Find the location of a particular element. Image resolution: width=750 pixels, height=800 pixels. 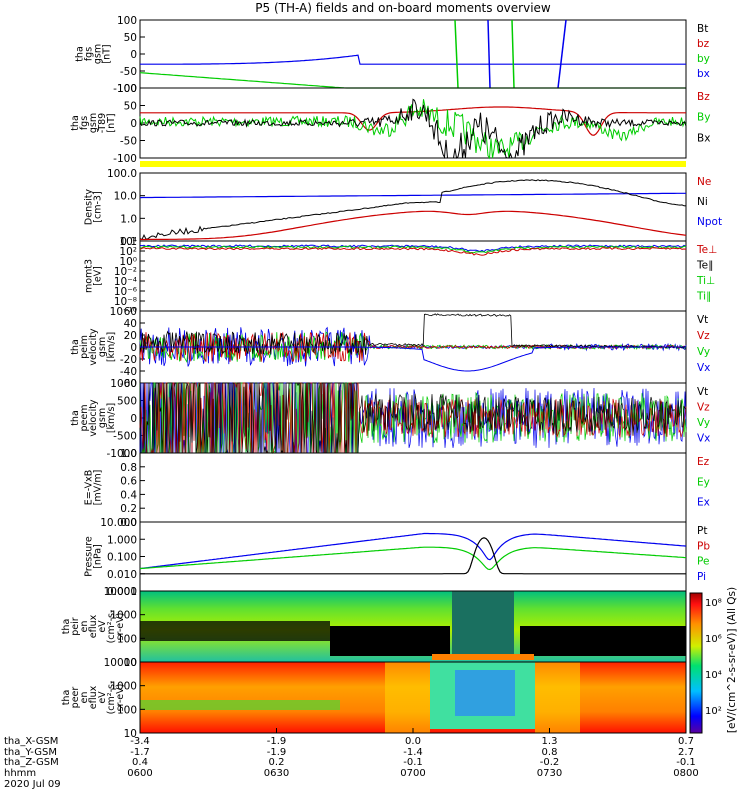

y-axis-label: peer is located at coordinates (75, 698).